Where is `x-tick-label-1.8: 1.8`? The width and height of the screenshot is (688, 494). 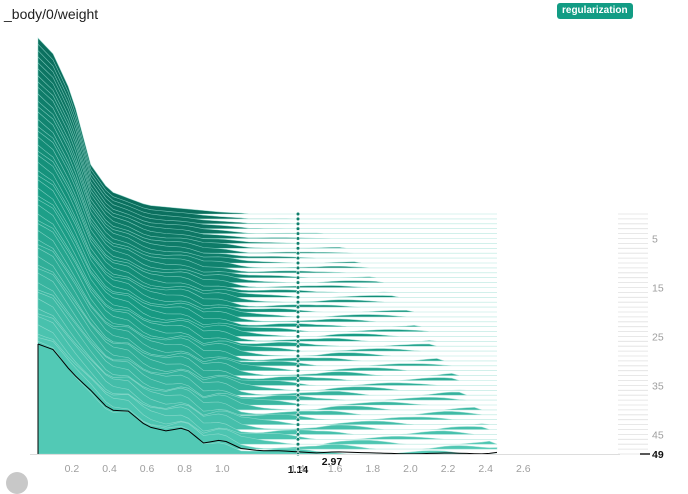
x-tick-label-1.8: 1.8 is located at coordinates (372, 469).